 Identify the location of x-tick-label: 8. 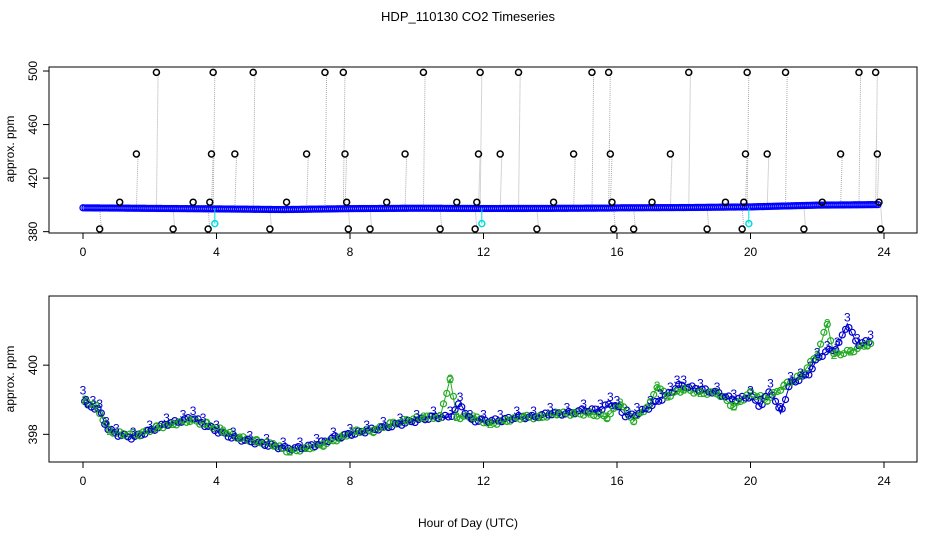
(350, 481).